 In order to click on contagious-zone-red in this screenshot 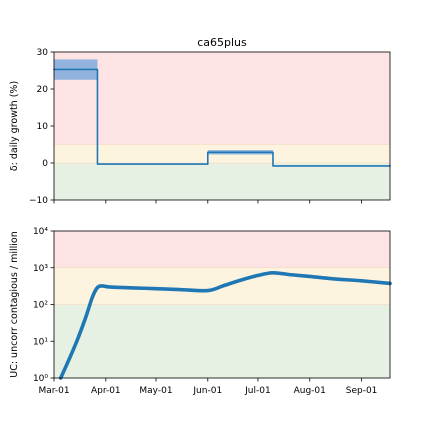, I will do `click(222, 249)`.